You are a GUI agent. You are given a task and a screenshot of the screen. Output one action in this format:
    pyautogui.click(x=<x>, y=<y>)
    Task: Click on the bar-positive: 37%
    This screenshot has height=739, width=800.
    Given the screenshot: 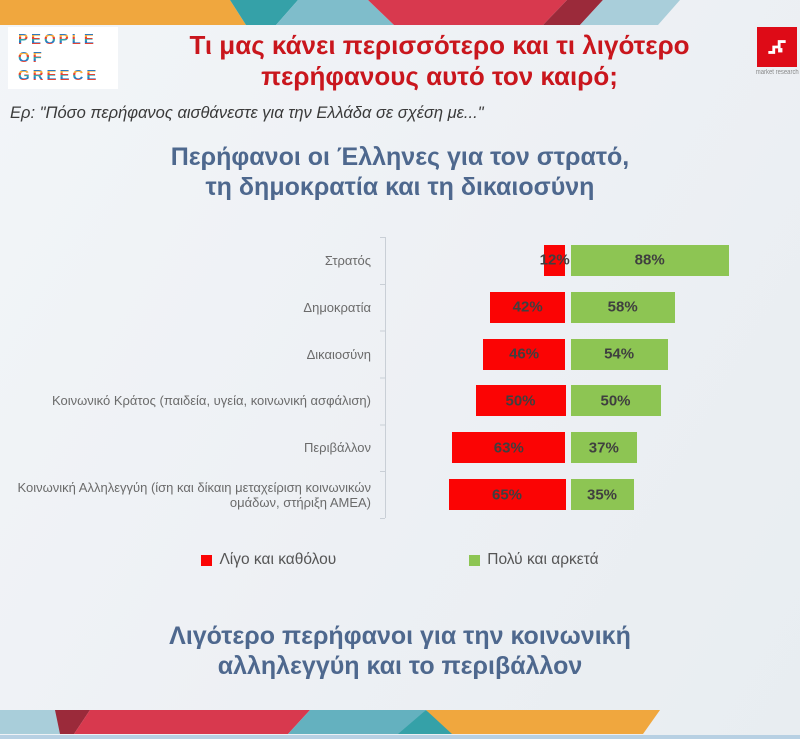 What is the action you would take?
    pyautogui.click(x=604, y=448)
    